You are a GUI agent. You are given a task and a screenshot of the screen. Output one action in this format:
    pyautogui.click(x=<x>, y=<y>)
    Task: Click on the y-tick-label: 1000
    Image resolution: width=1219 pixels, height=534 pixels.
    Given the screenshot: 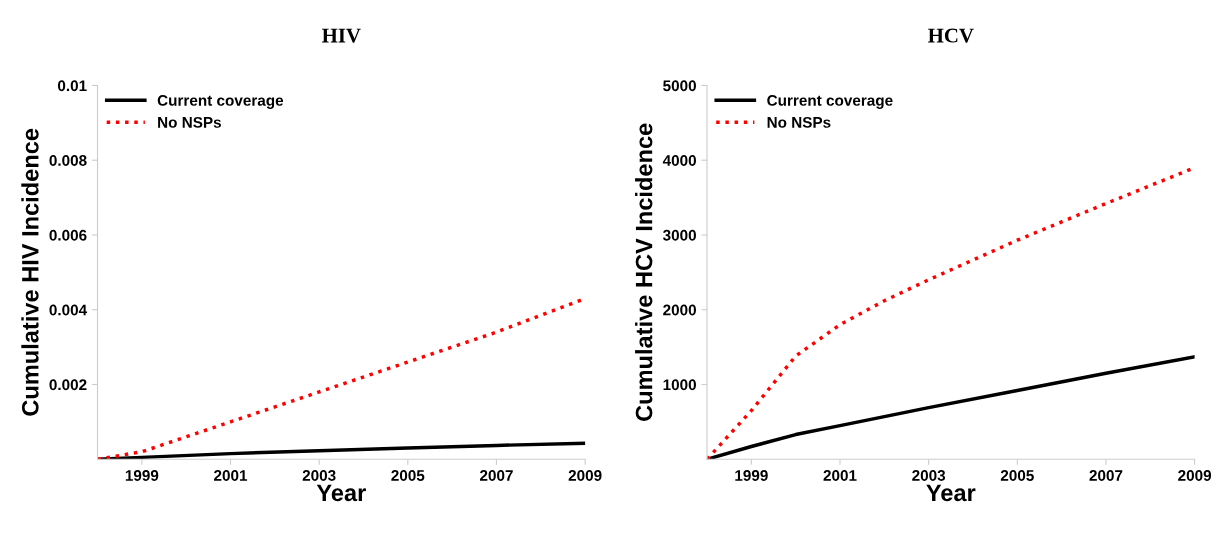 What is the action you would take?
    pyautogui.click(x=679, y=385)
    